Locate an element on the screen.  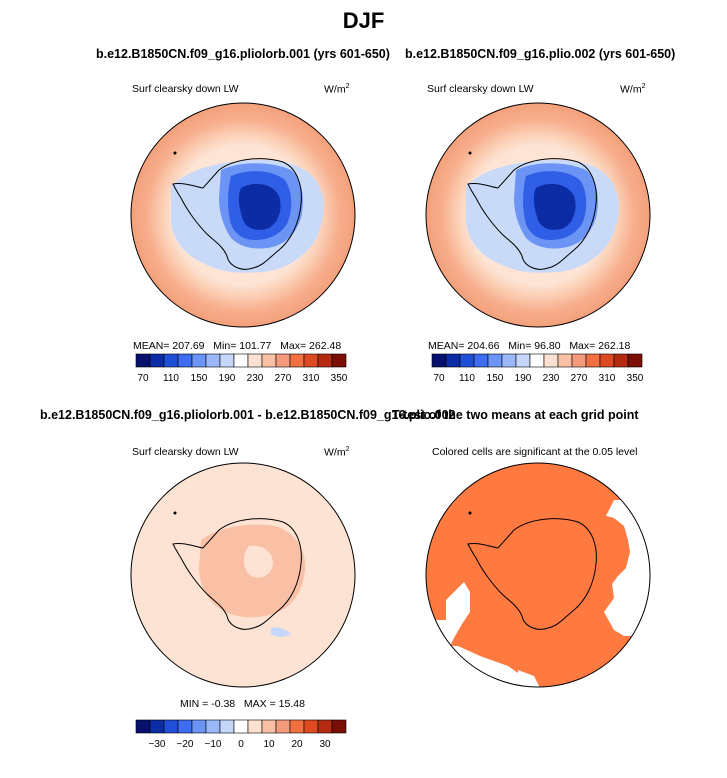
panel2-colorbar-tick-label: 230 is located at coordinates (551, 378).